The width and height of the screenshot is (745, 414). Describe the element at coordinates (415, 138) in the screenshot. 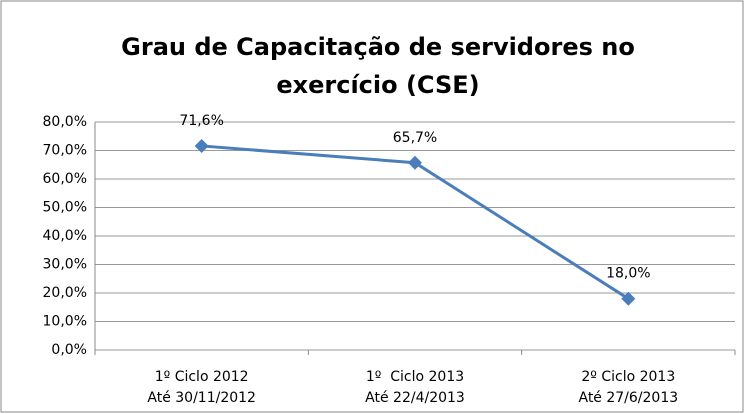

I see `data-label: 65,7%` at that location.